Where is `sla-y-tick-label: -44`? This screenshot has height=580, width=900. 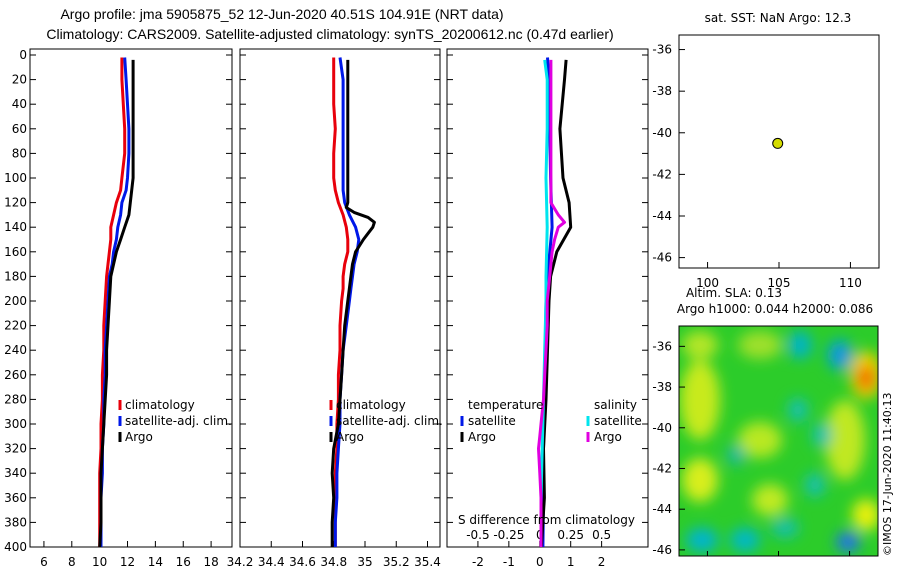
sla-y-tick-label: -44 is located at coordinates (662, 509).